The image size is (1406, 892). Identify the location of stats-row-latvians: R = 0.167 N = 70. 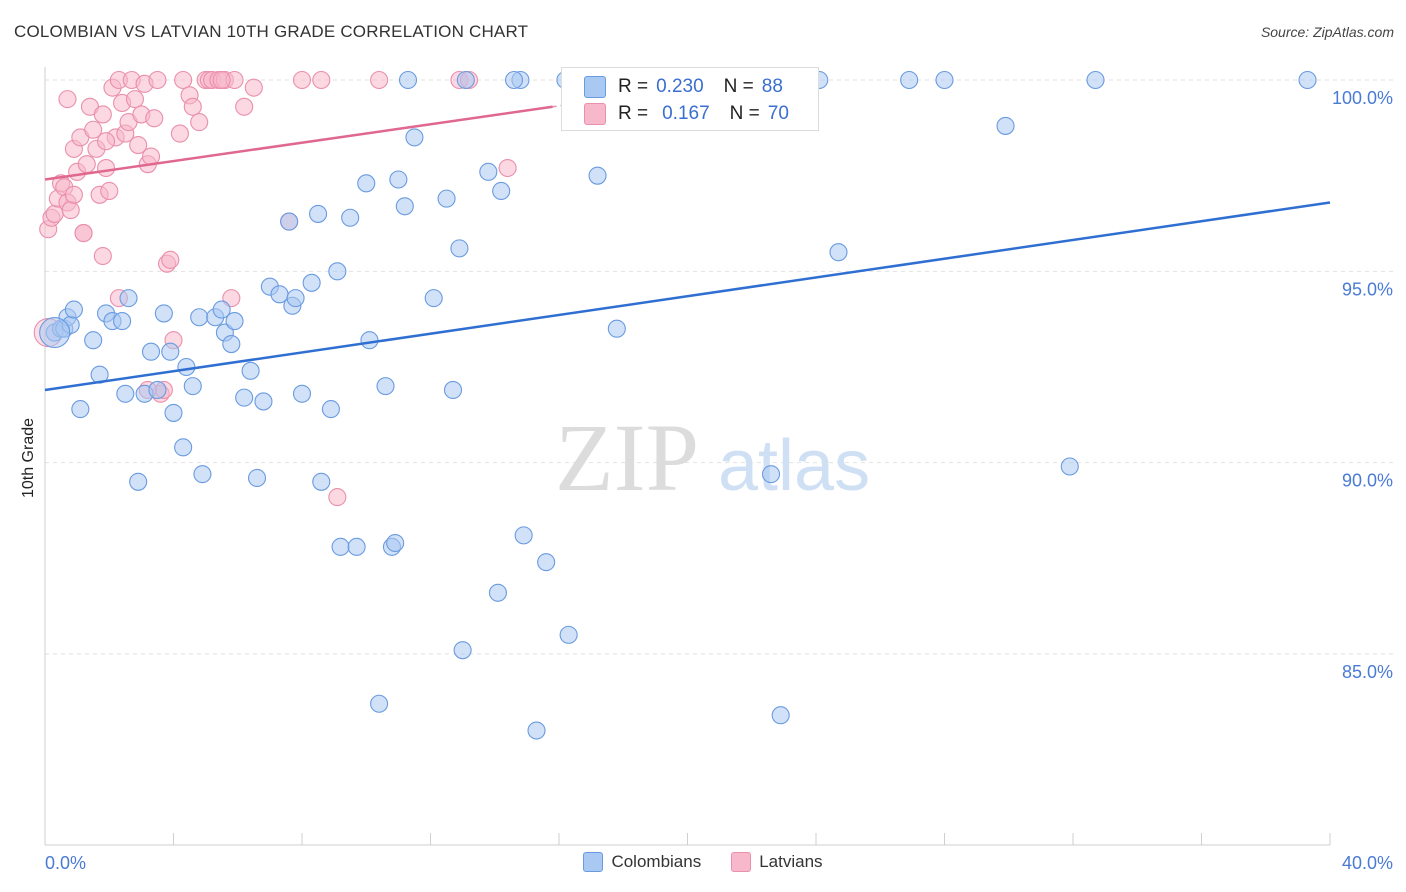
(686, 114).